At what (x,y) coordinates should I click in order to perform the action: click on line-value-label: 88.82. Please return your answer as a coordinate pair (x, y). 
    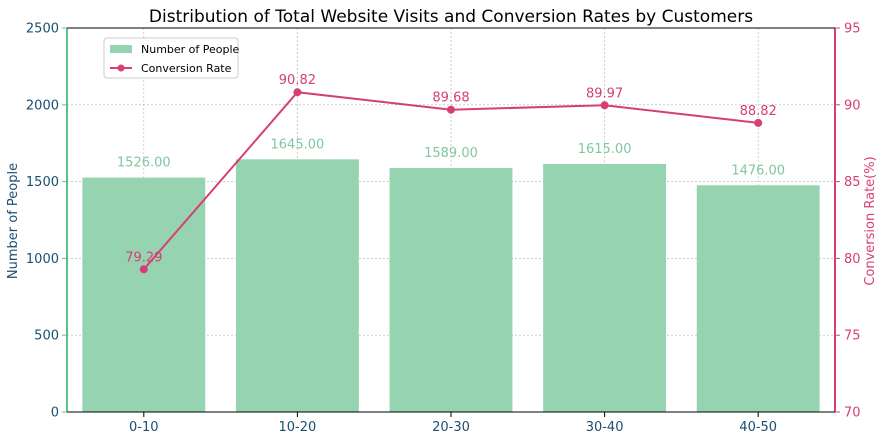
    Looking at the image, I should click on (758, 111).